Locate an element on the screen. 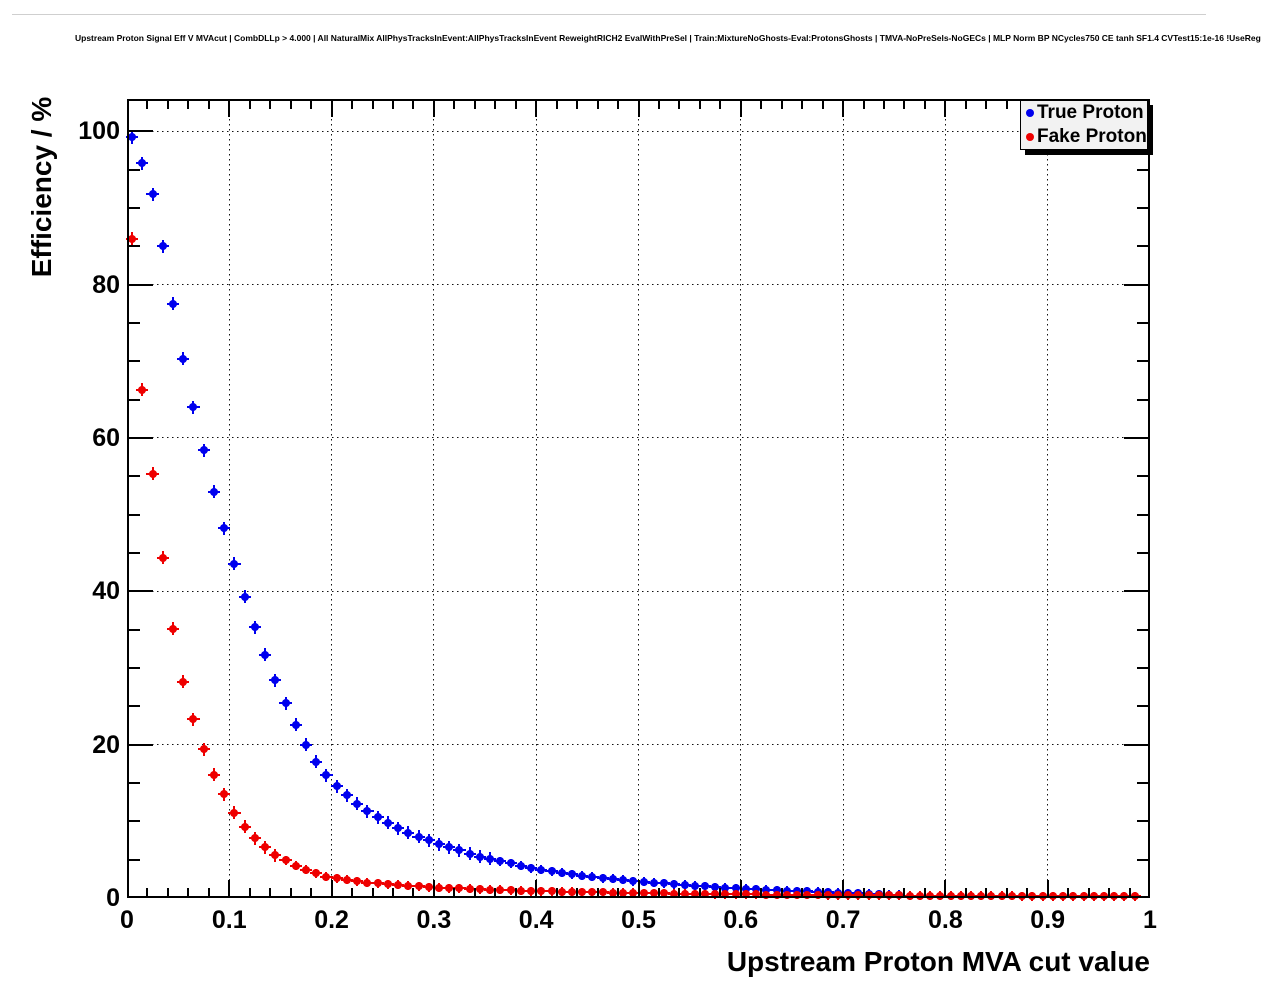 This screenshot has height=996, width=1276. gridline-horizontal is located at coordinates (638, 591).